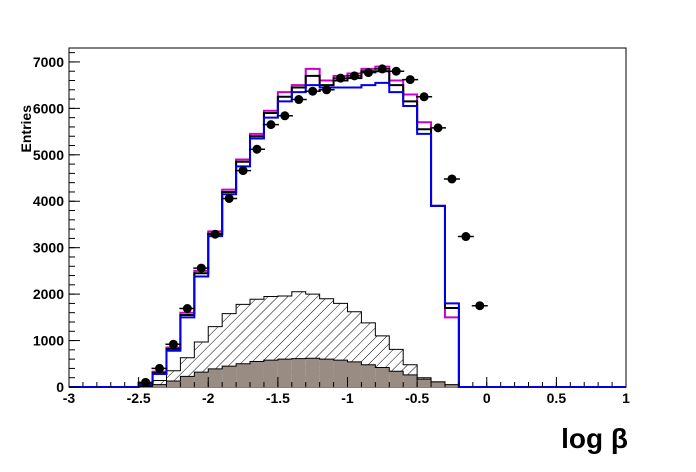 The height and width of the screenshot is (472, 696). Describe the element at coordinates (48, 201) in the screenshot. I see `y-tick-label: 4000` at that location.